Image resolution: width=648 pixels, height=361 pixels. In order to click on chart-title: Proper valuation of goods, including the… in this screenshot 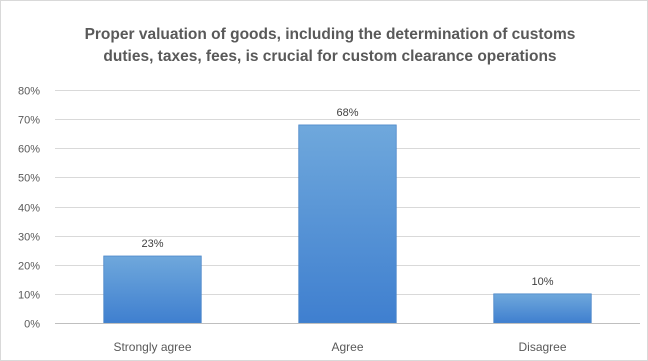, I will do `click(330, 46)`.